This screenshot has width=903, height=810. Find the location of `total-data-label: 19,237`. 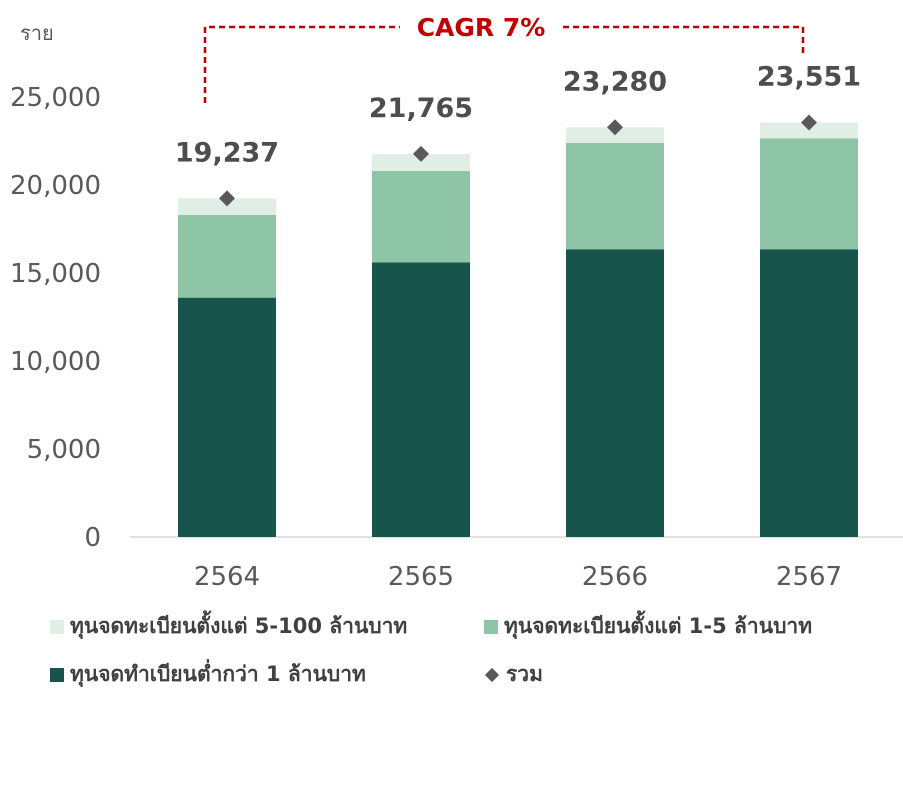

total-data-label: 19,237 is located at coordinates (227, 152).